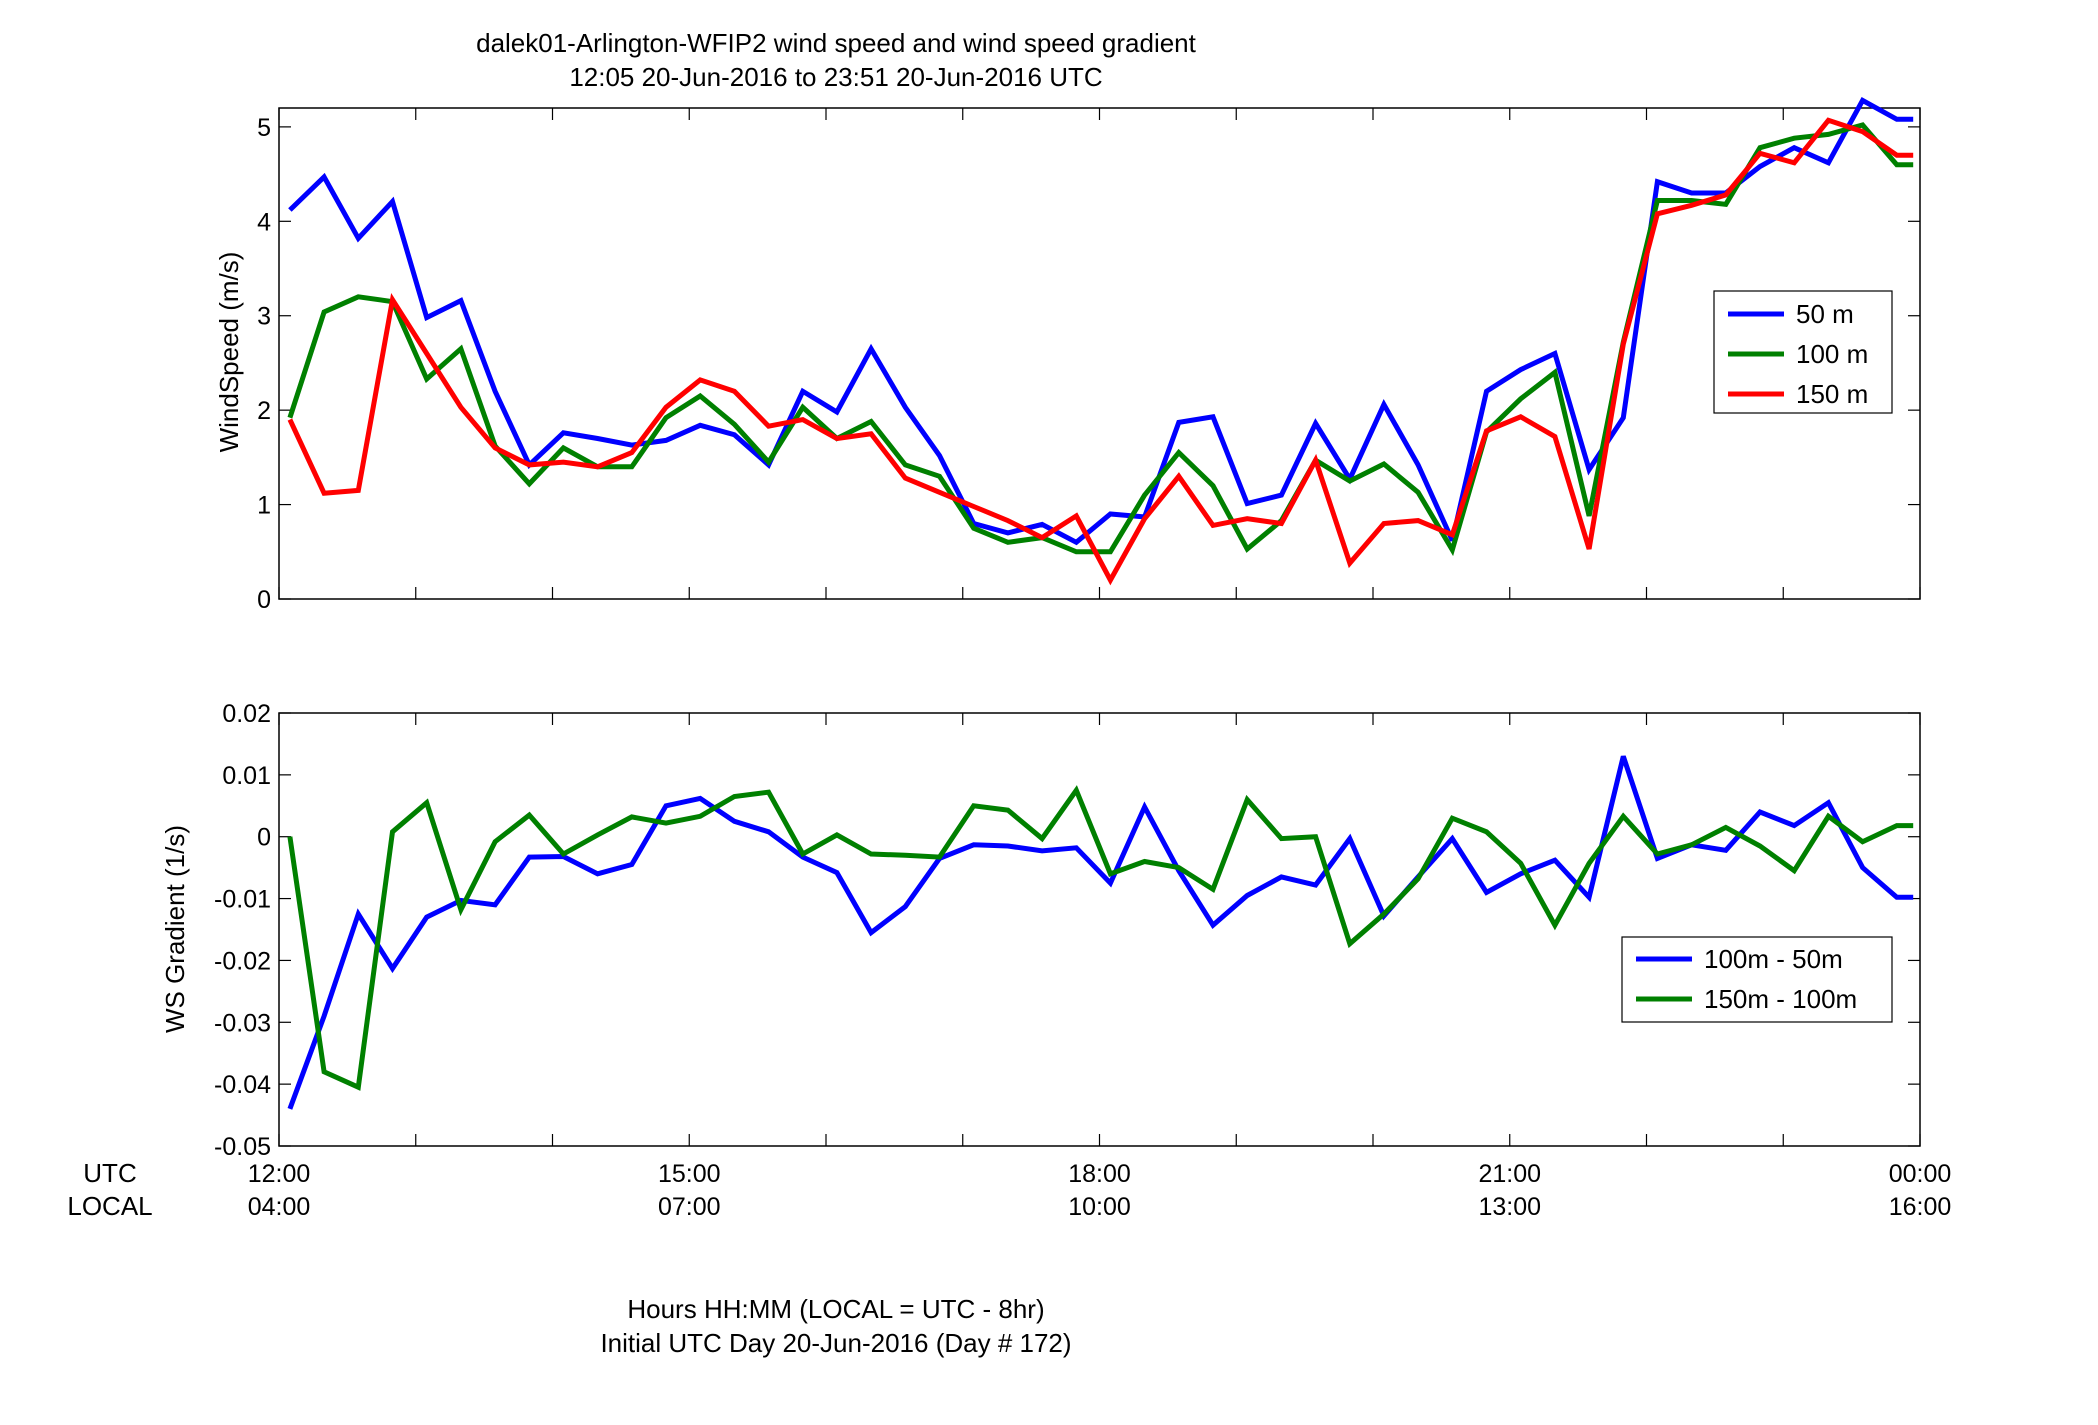 This screenshot has width=2098, height=1425. Describe the element at coordinates (264, 411) in the screenshot. I see `windspeed-ytick-label: 2` at that location.